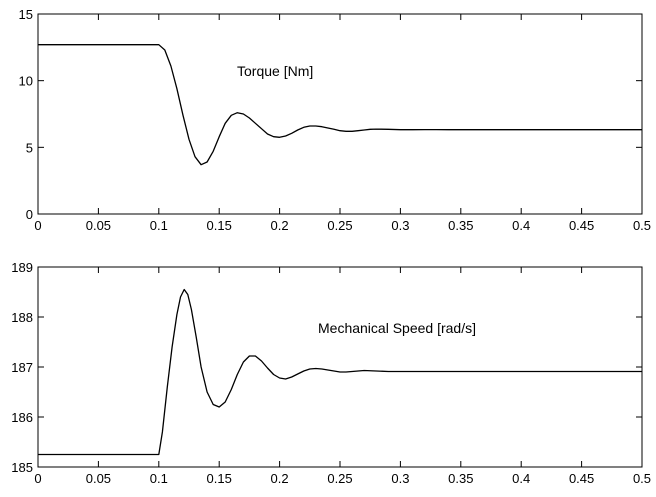  I want to click on speed-y-tick-label: 187, so click(22, 367).